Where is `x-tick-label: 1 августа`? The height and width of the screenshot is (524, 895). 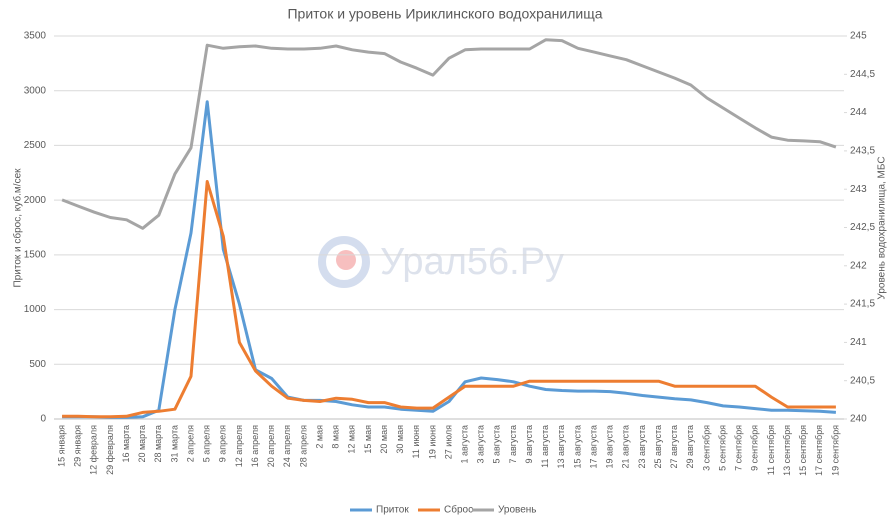
x-tick-label: 1 августа is located at coordinates (464, 444).